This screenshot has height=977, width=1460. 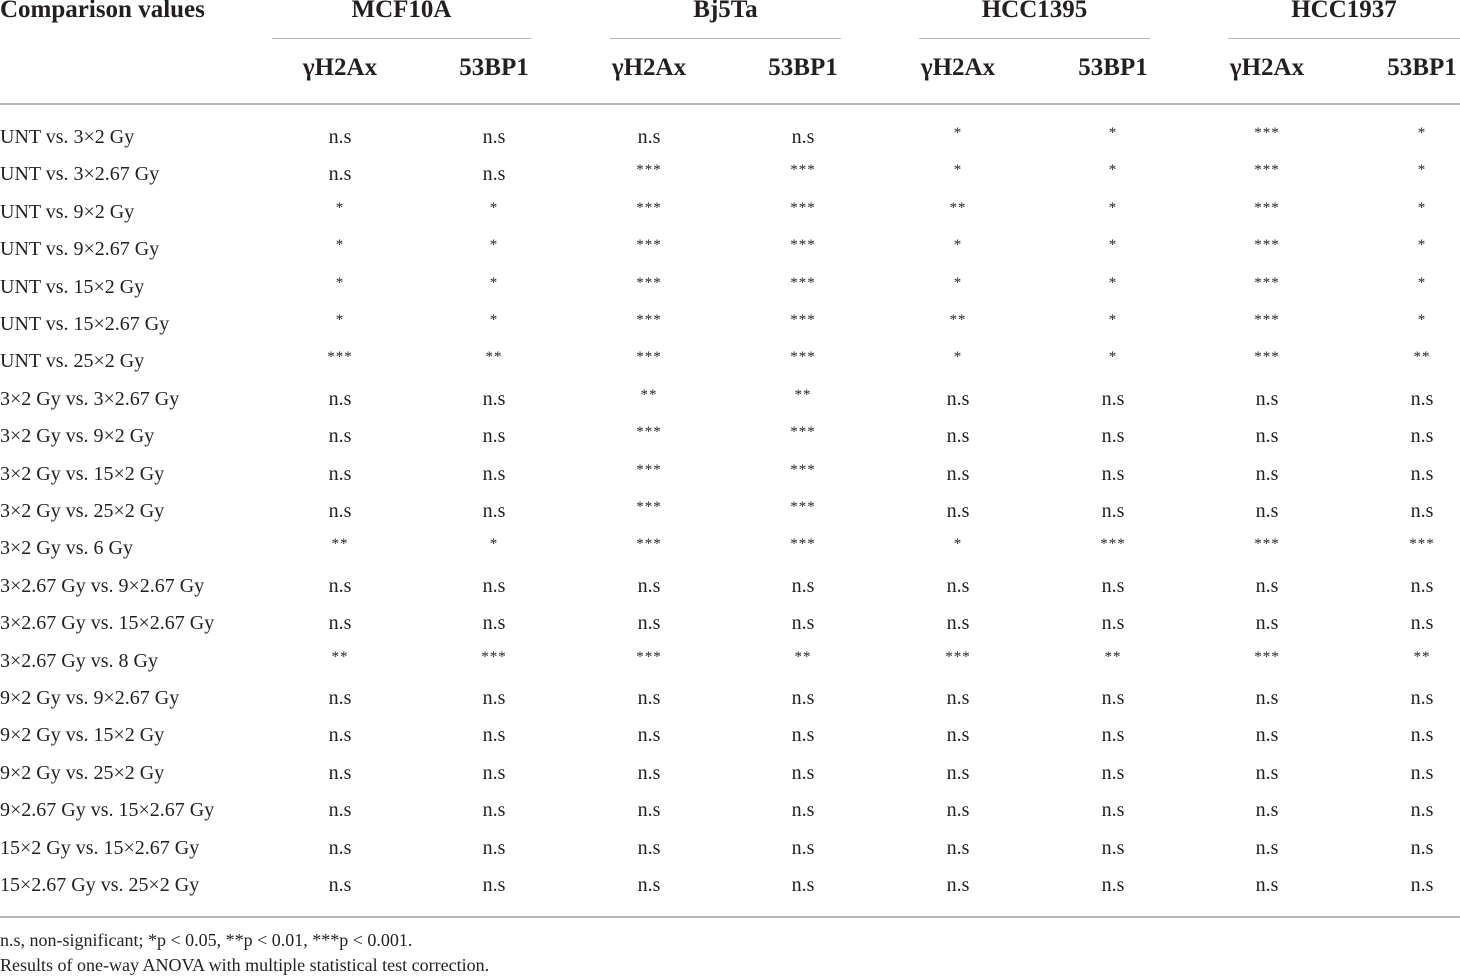 I want to click on table-row: UNT vs. 9×2 Gy * * *** *** ** * *** *, so click(x=730, y=215).